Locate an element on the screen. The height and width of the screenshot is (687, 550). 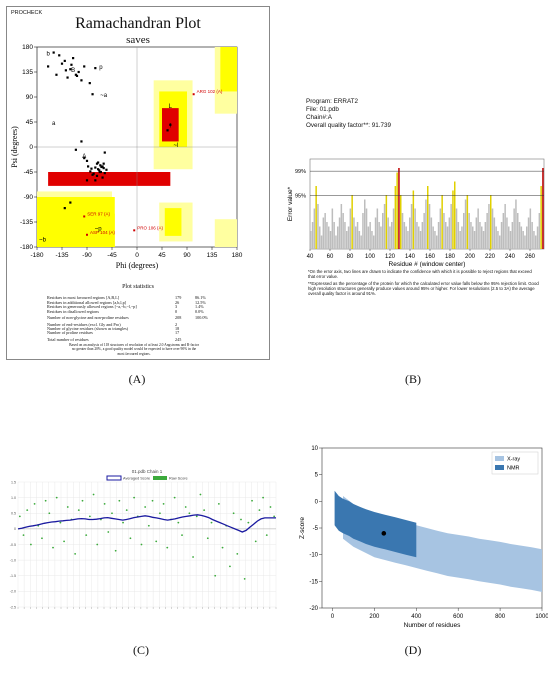
stats-count: 208 is located at coordinates (178, 317).